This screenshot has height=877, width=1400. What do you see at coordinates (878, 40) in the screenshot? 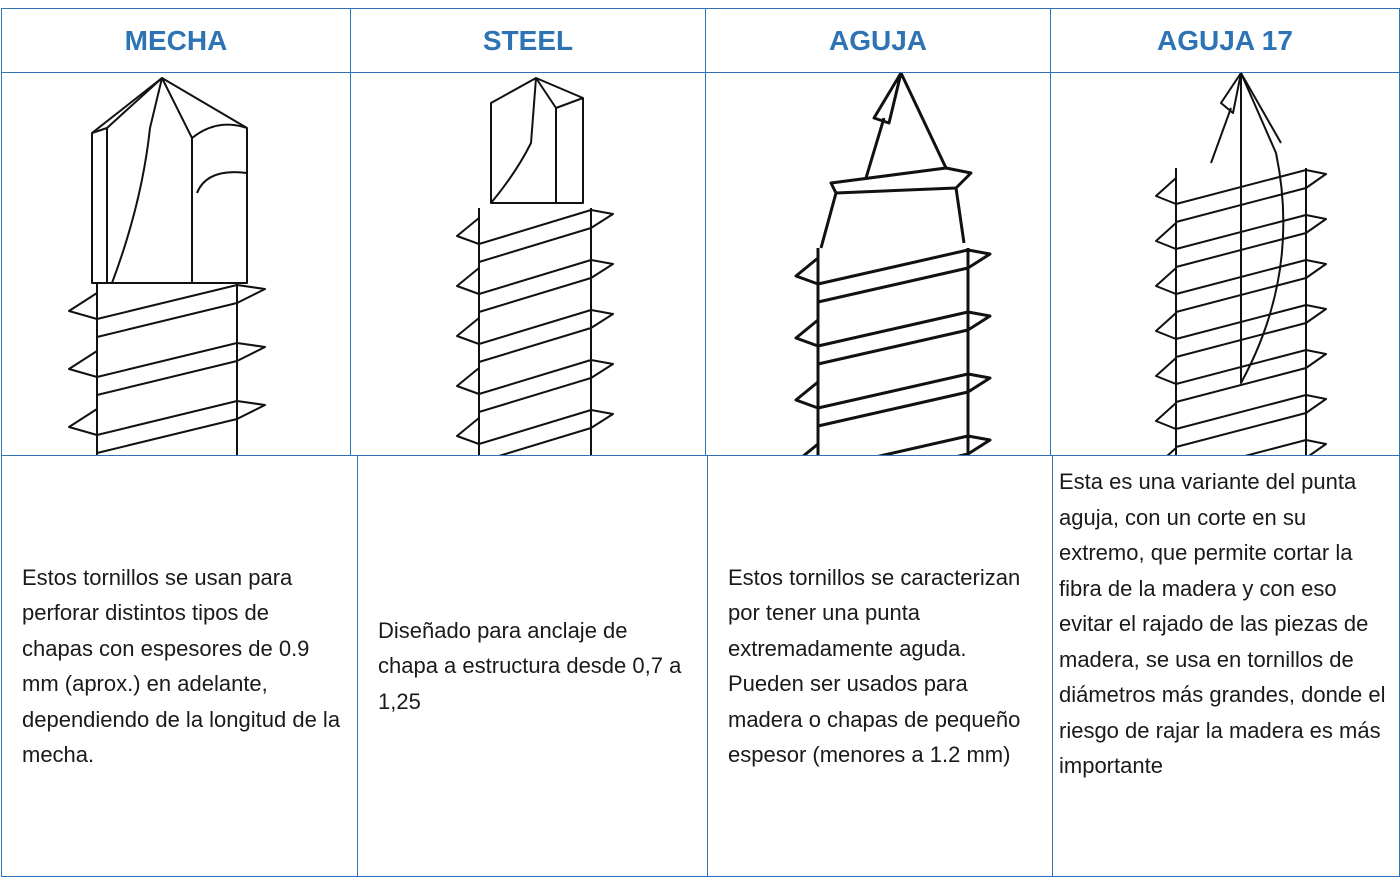
I see `header-cell: AGUJA` at bounding box center [878, 40].